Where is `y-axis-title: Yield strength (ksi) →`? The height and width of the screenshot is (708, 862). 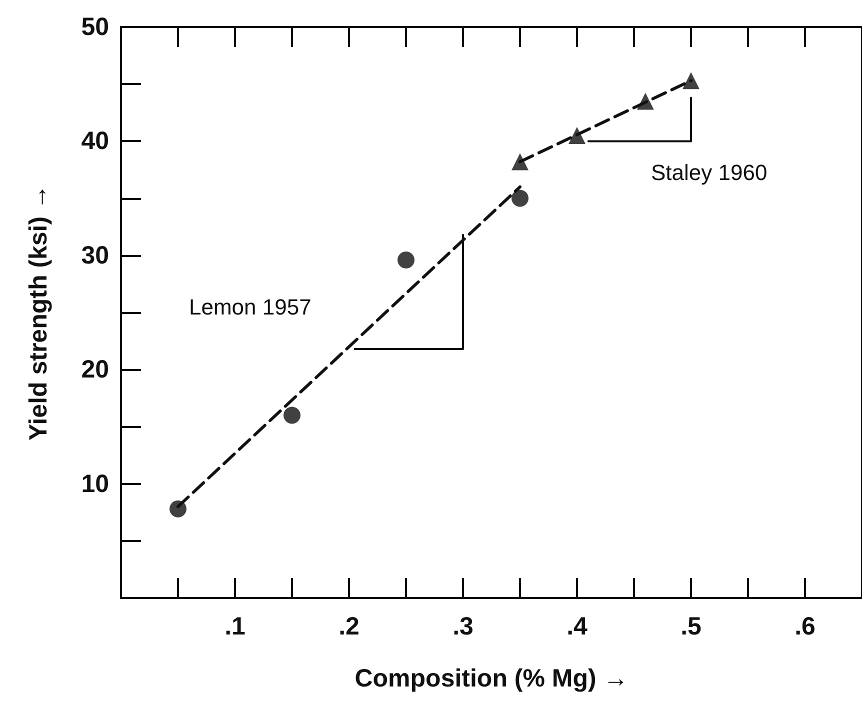
y-axis-title: Yield strength (ksi) → is located at coordinates (38, 312).